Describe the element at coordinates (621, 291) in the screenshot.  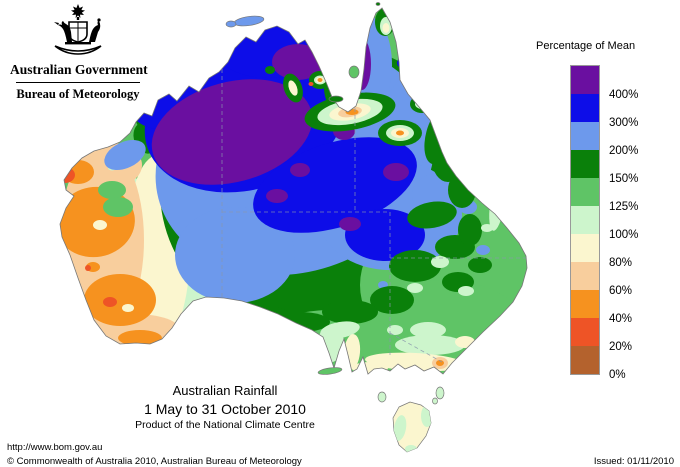
I see `legend-band-label: 60%` at that location.